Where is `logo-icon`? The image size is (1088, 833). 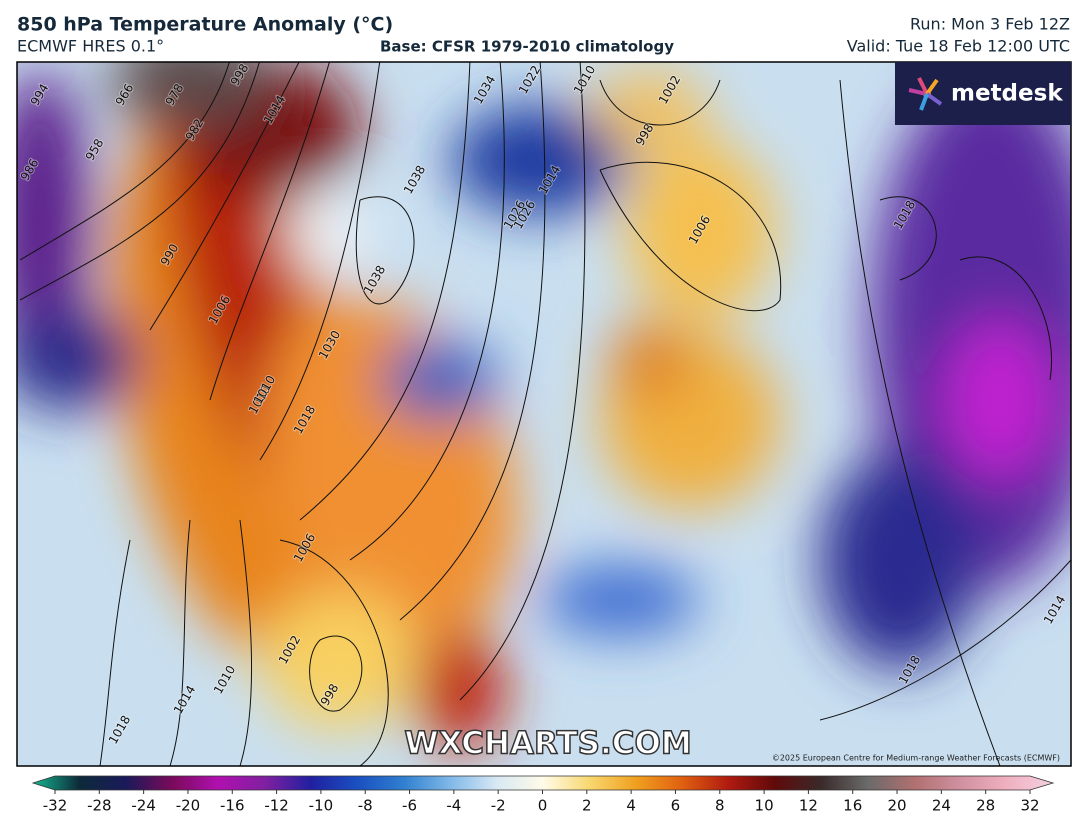 logo-icon is located at coordinates (925, 94).